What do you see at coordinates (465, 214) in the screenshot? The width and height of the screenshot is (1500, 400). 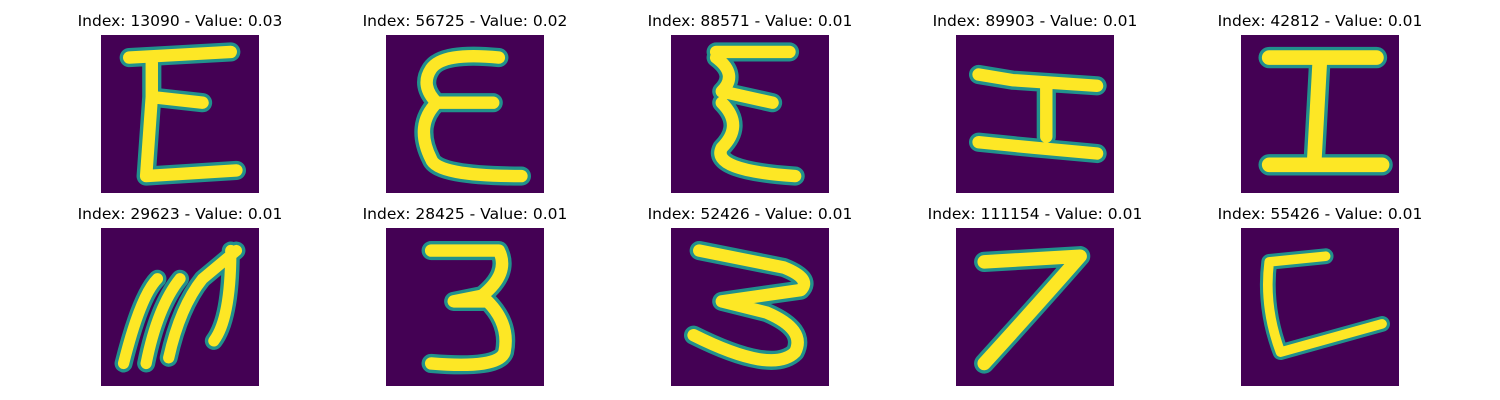 I see `panel-title-7: Index: 28425 - Value: 0.01` at bounding box center [465, 214].